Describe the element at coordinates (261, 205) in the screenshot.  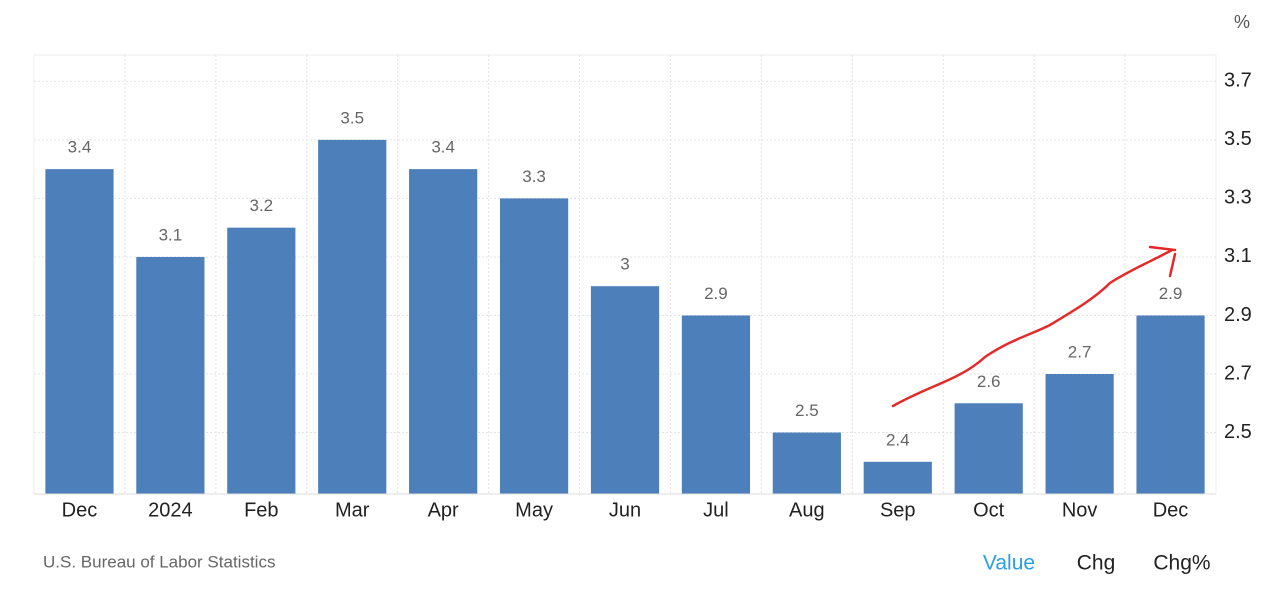
I see `data-label: 3.2` at that location.